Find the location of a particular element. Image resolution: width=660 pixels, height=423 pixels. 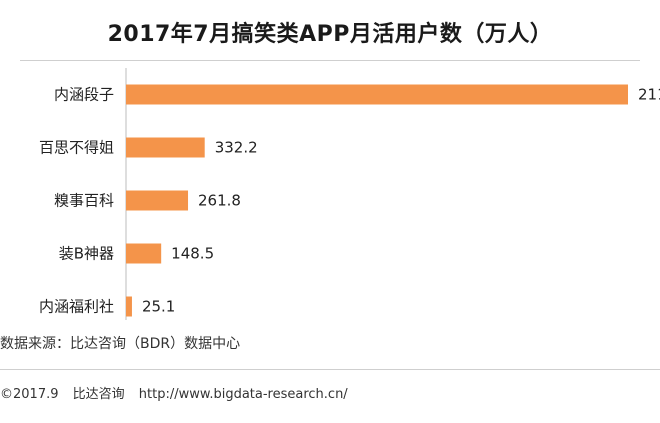

value-label-1: 2119.0 is located at coordinates (649, 95).